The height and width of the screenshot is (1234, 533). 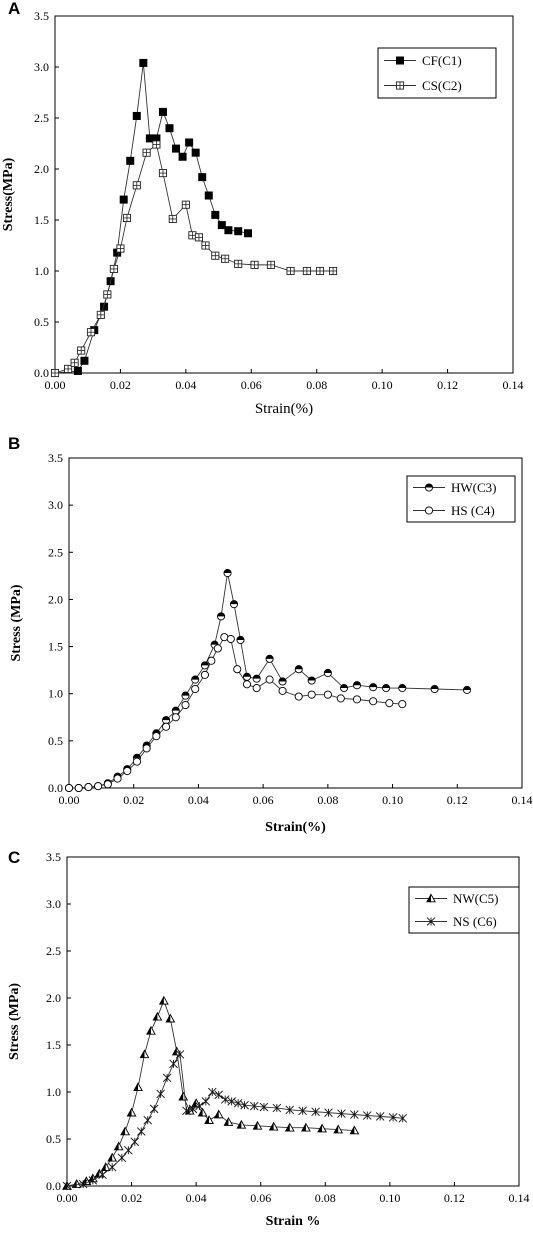 What do you see at coordinates (295, 827) in the screenshot?
I see `x-axis-label: Strain(%)` at bounding box center [295, 827].